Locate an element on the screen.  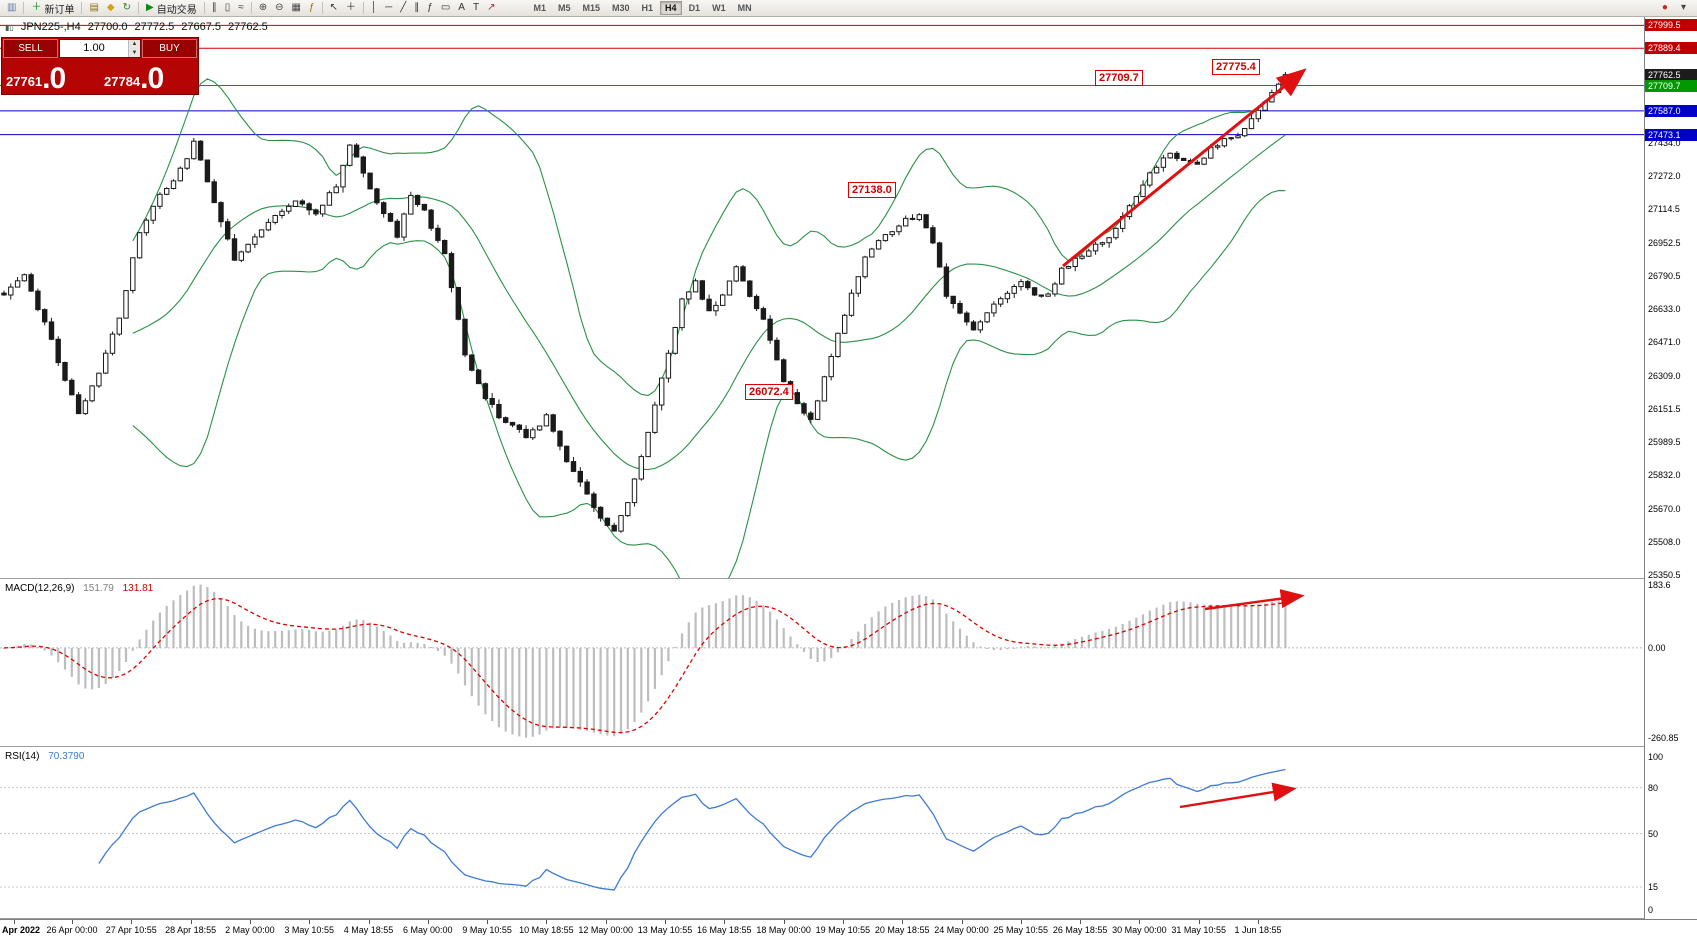
menu-dropdown-button: ▾ is located at coordinates (1683, 8).